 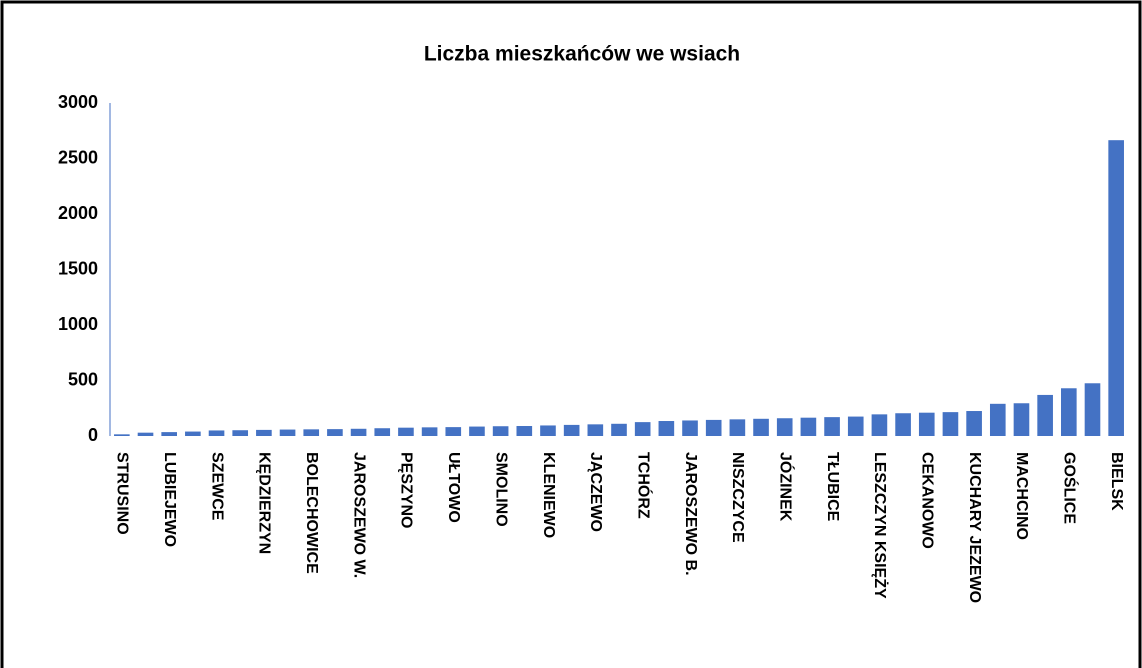 What do you see at coordinates (643, 485) in the screenshot?
I see `x-tick-label: TCHÓRZ` at bounding box center [643, 485].